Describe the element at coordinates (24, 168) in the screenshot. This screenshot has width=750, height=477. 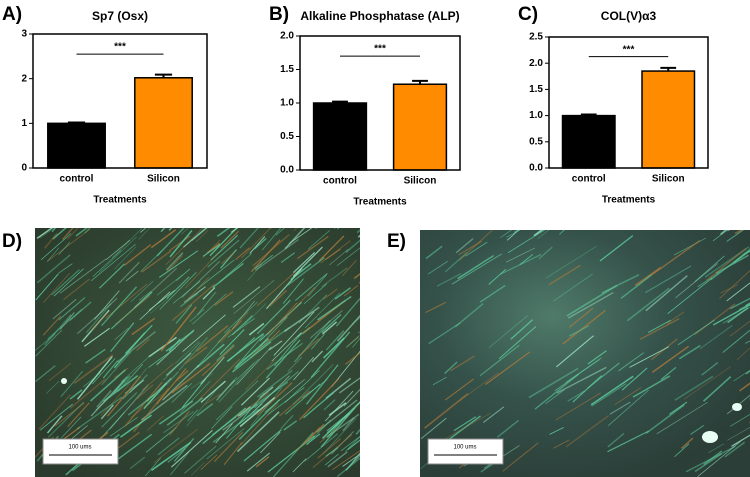
I see `y-tick-label: 0` at that location.